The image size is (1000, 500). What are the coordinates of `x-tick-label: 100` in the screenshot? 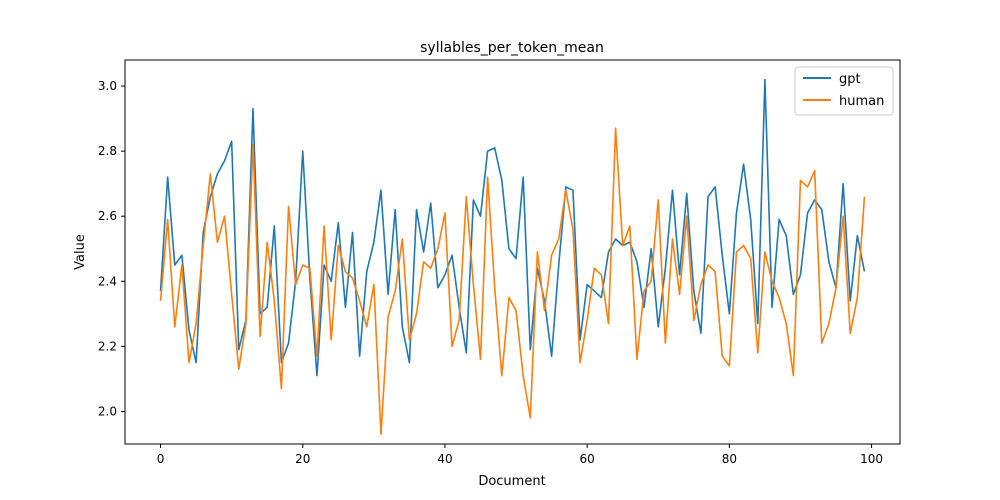 It's located at (871, 459).